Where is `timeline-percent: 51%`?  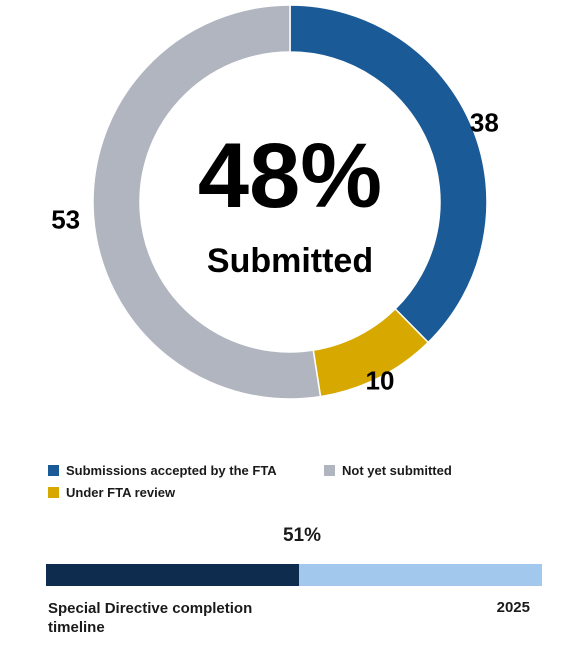 timeline-percent: 51% is located at coordinates (302, 535).